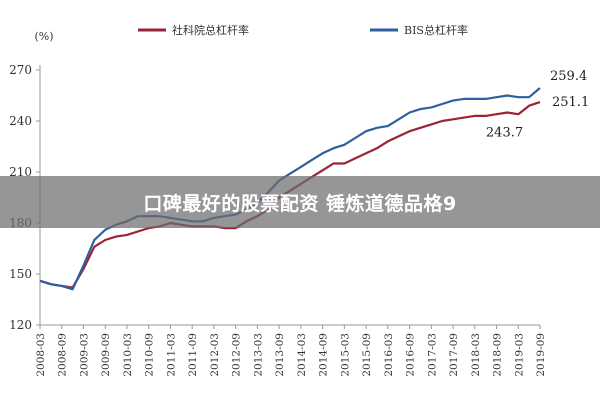 The width and height of the screenshot is (600, 400). Describe the element at coordinates (389, 355) in the screenshot. I see `x-tick-label: 2016-03` at that location.